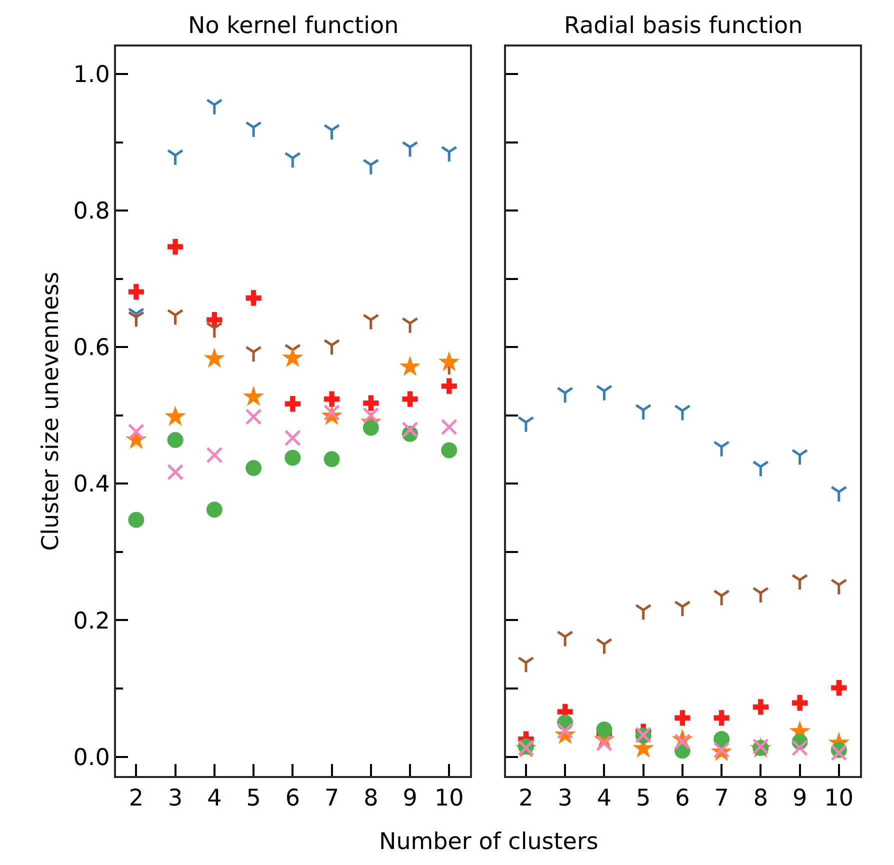  What do you see at coordinates (51, 411) in the screenshot?
I see `y-axis-title: Cluster size unevenness` at bounding box center [51, 411].